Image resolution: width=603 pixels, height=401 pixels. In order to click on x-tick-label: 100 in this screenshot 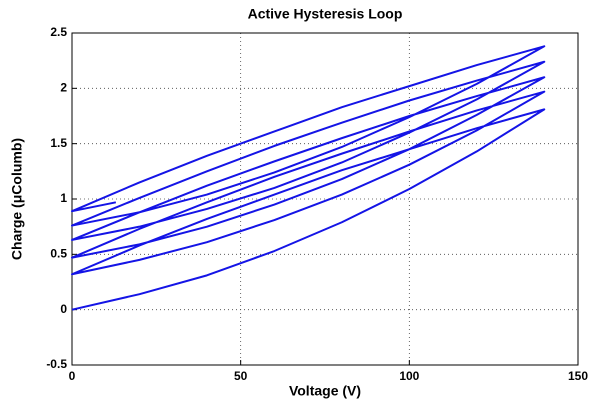, I will do `click(409, 376)`.